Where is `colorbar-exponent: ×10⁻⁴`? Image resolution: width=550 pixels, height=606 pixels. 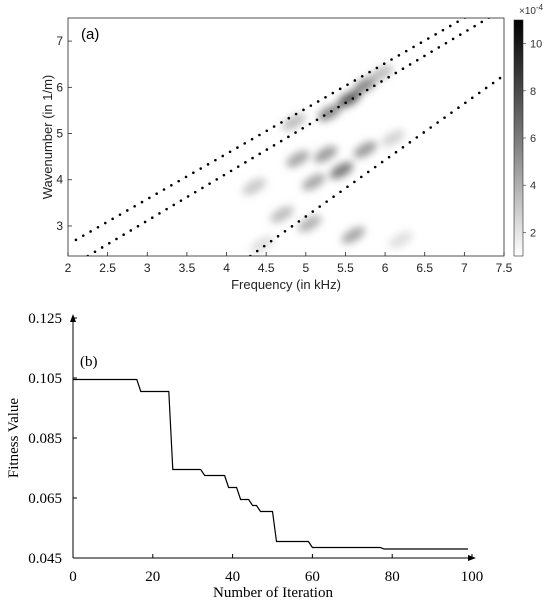
colorbar-exponent: ×10⁻⁴ is located at coordinates (531, 10).